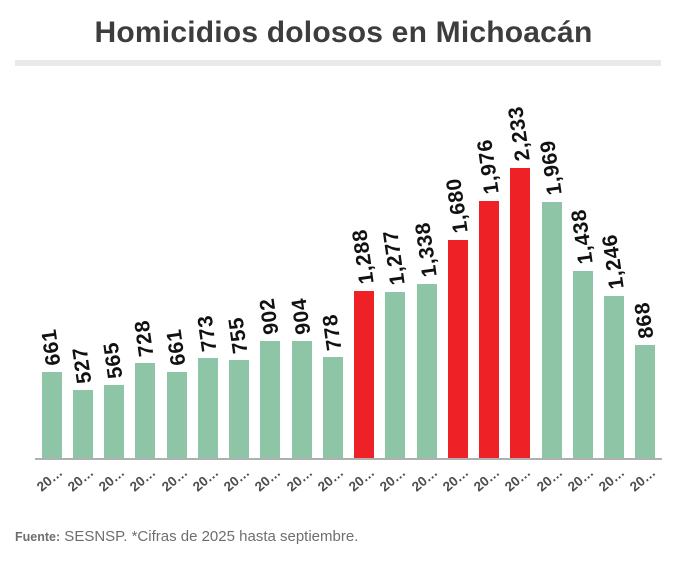 Image resolution: width=687 pixels, height=574 pixels. I want to click on bar-column: 1,969, so click(551, 278).